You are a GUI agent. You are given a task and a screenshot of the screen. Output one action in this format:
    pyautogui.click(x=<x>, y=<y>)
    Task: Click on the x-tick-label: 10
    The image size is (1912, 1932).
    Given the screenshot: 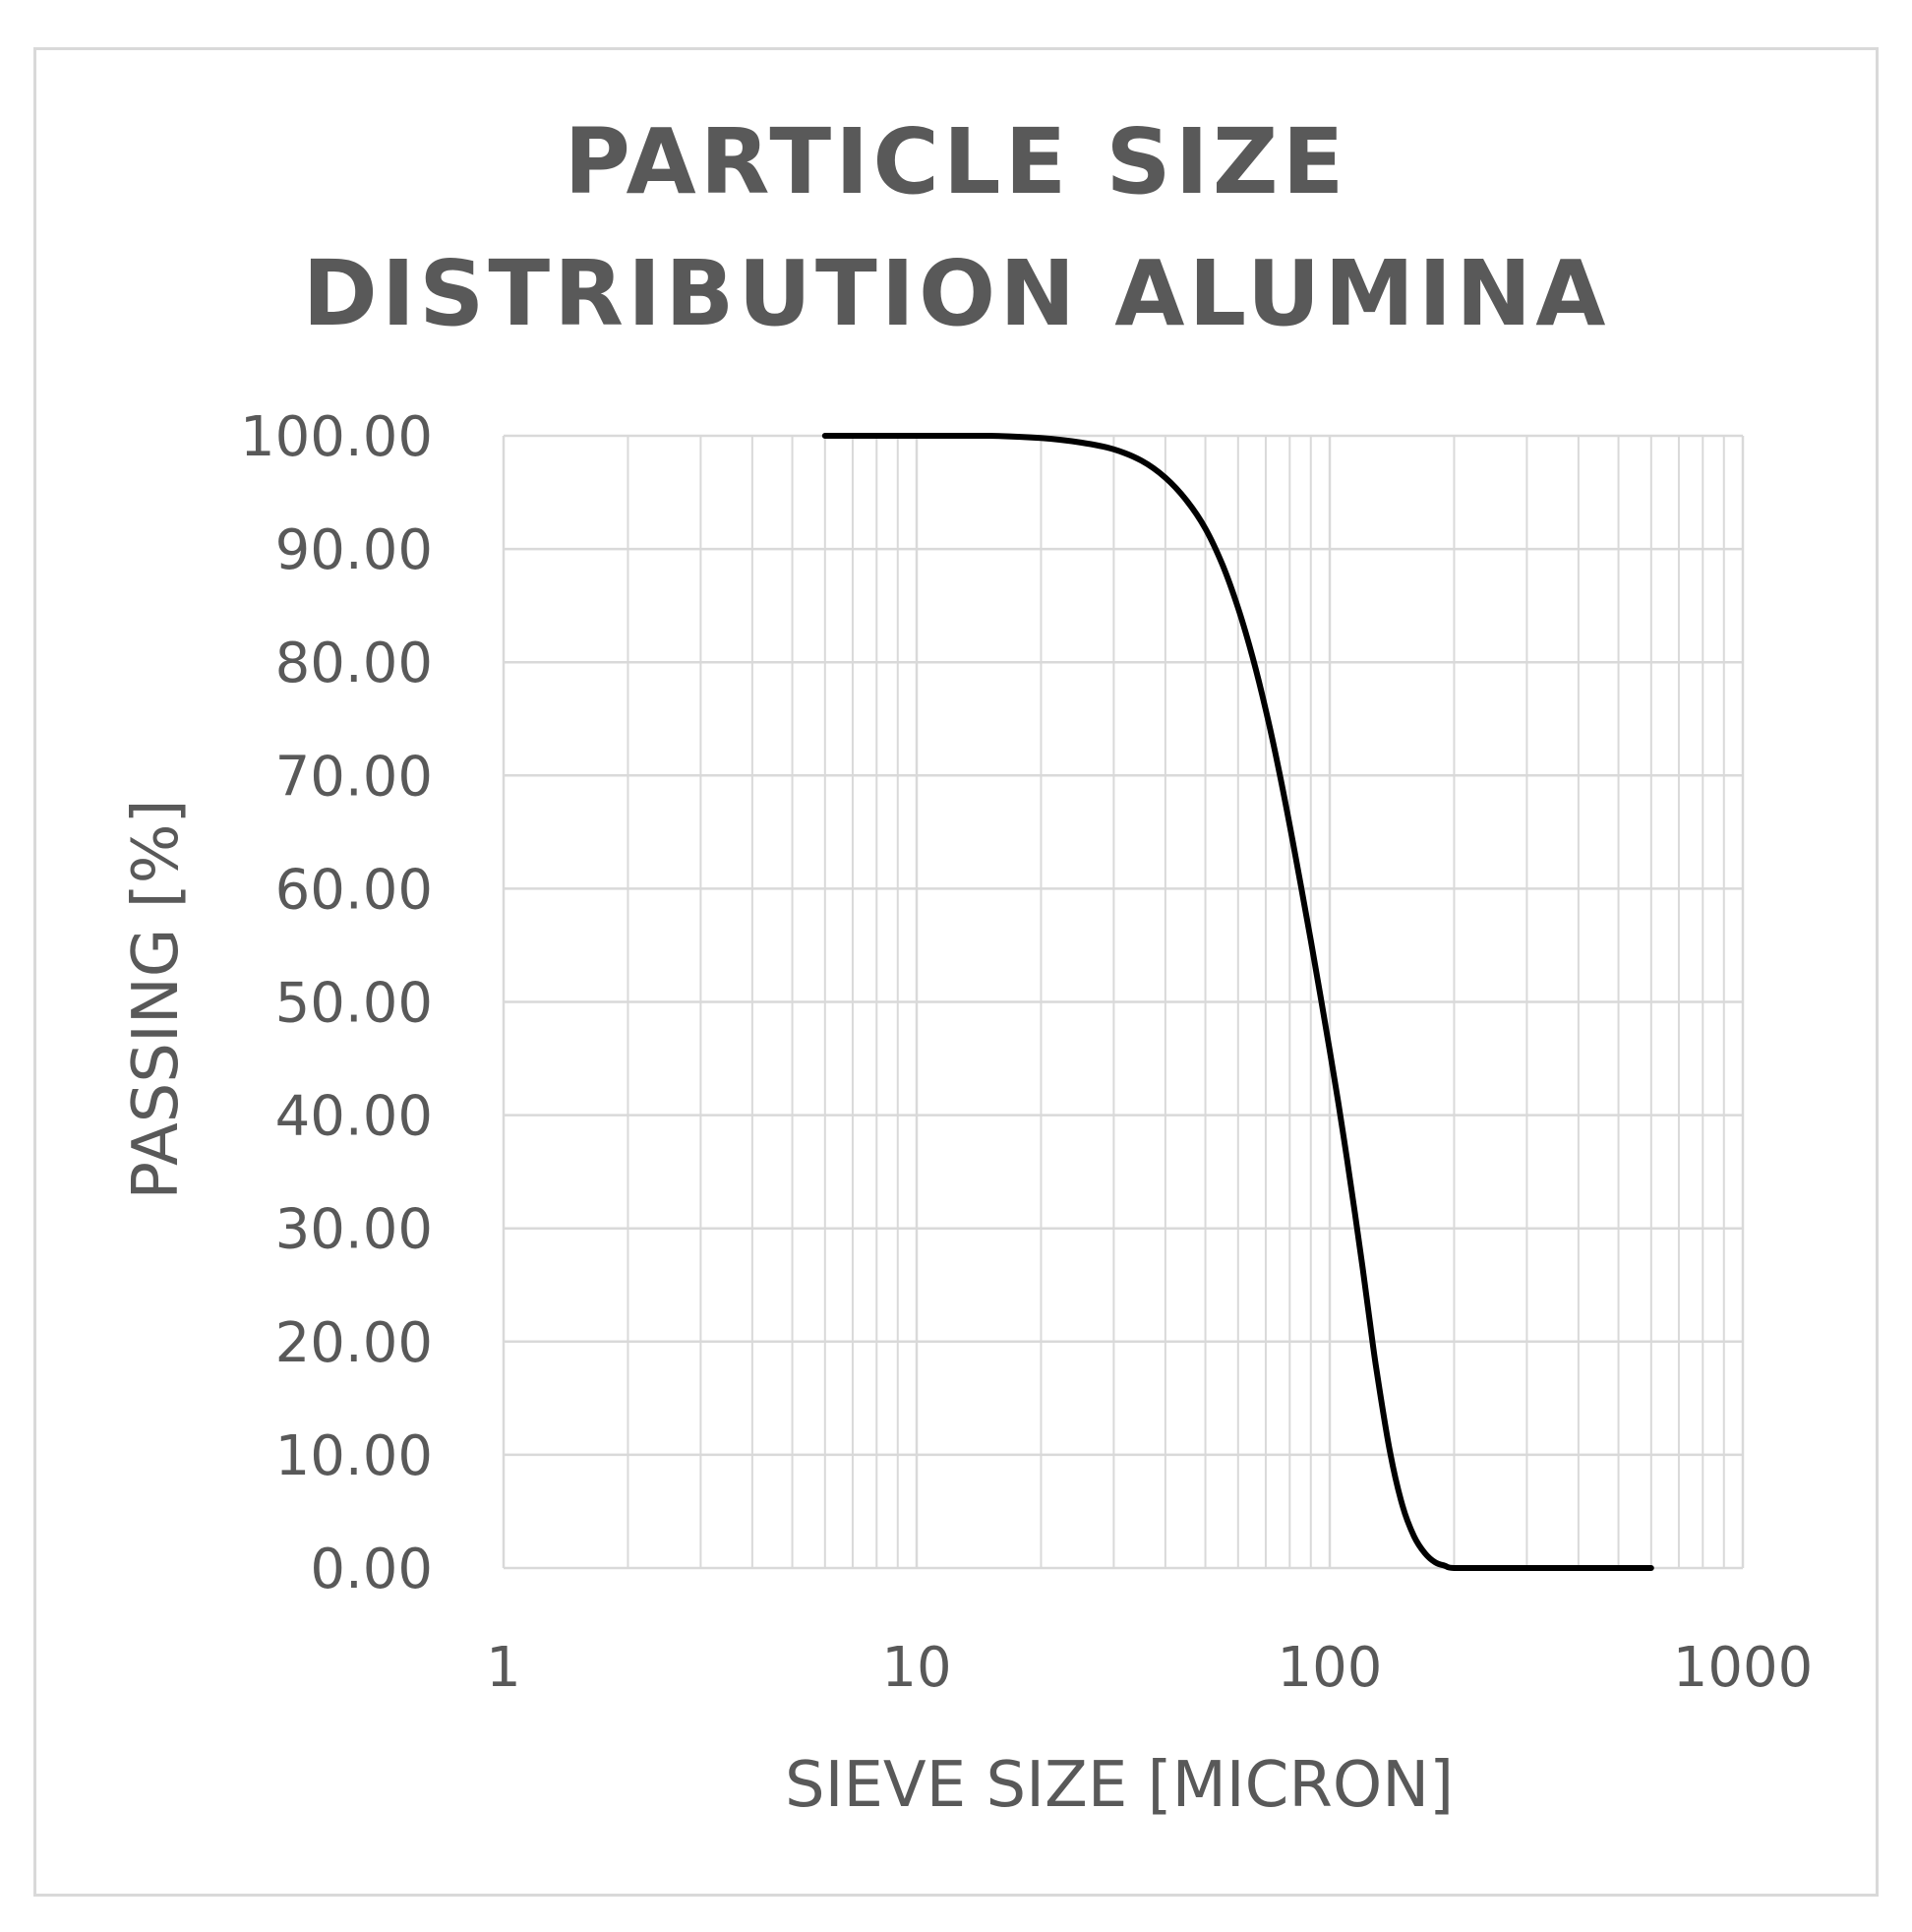 What is the action you would take?
    pyautogui.click(x=916, y=1668)
    